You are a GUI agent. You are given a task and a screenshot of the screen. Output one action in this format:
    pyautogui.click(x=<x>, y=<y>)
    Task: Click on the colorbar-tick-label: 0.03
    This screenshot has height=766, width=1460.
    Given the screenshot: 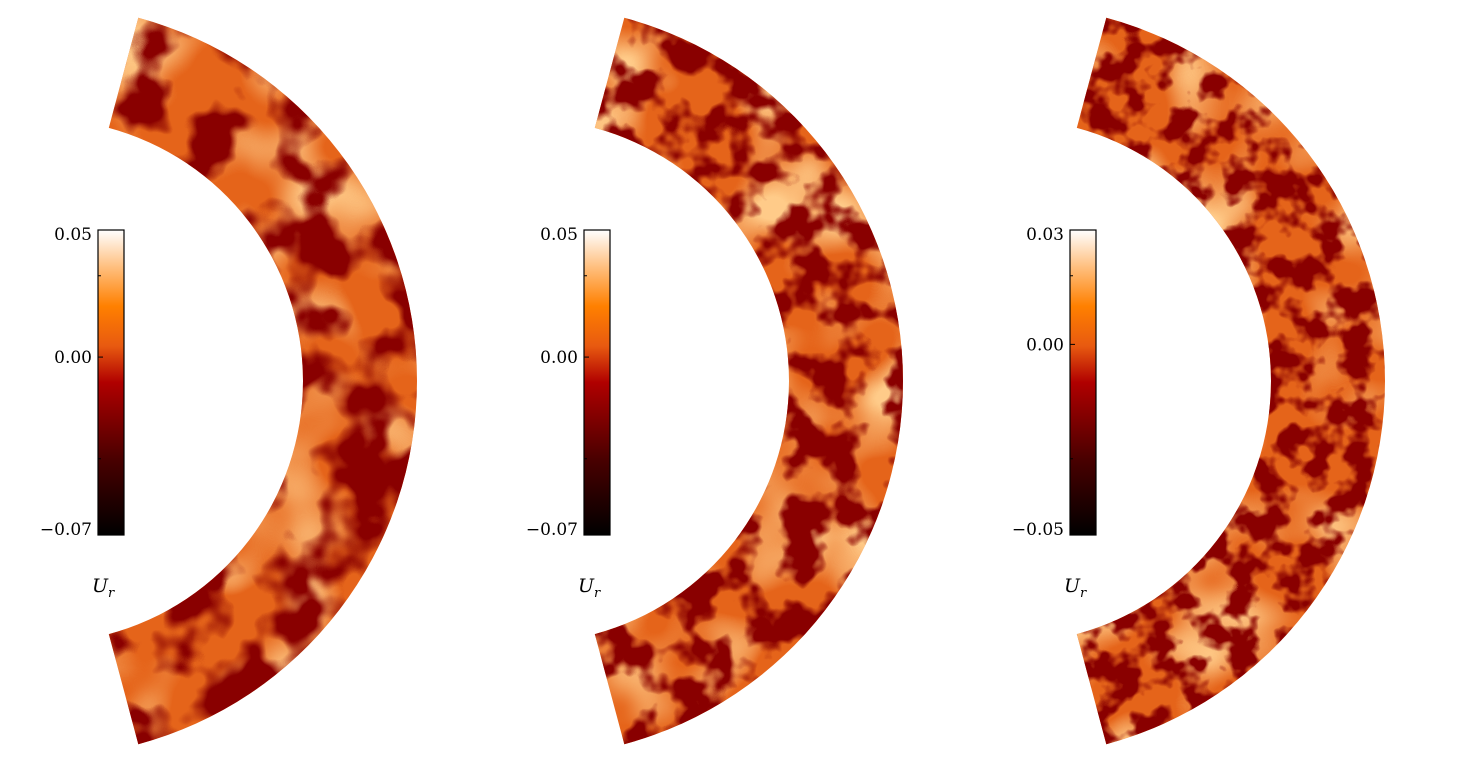 What is the action you would take?
    pyautogui.click(x=1045, y=235)
    